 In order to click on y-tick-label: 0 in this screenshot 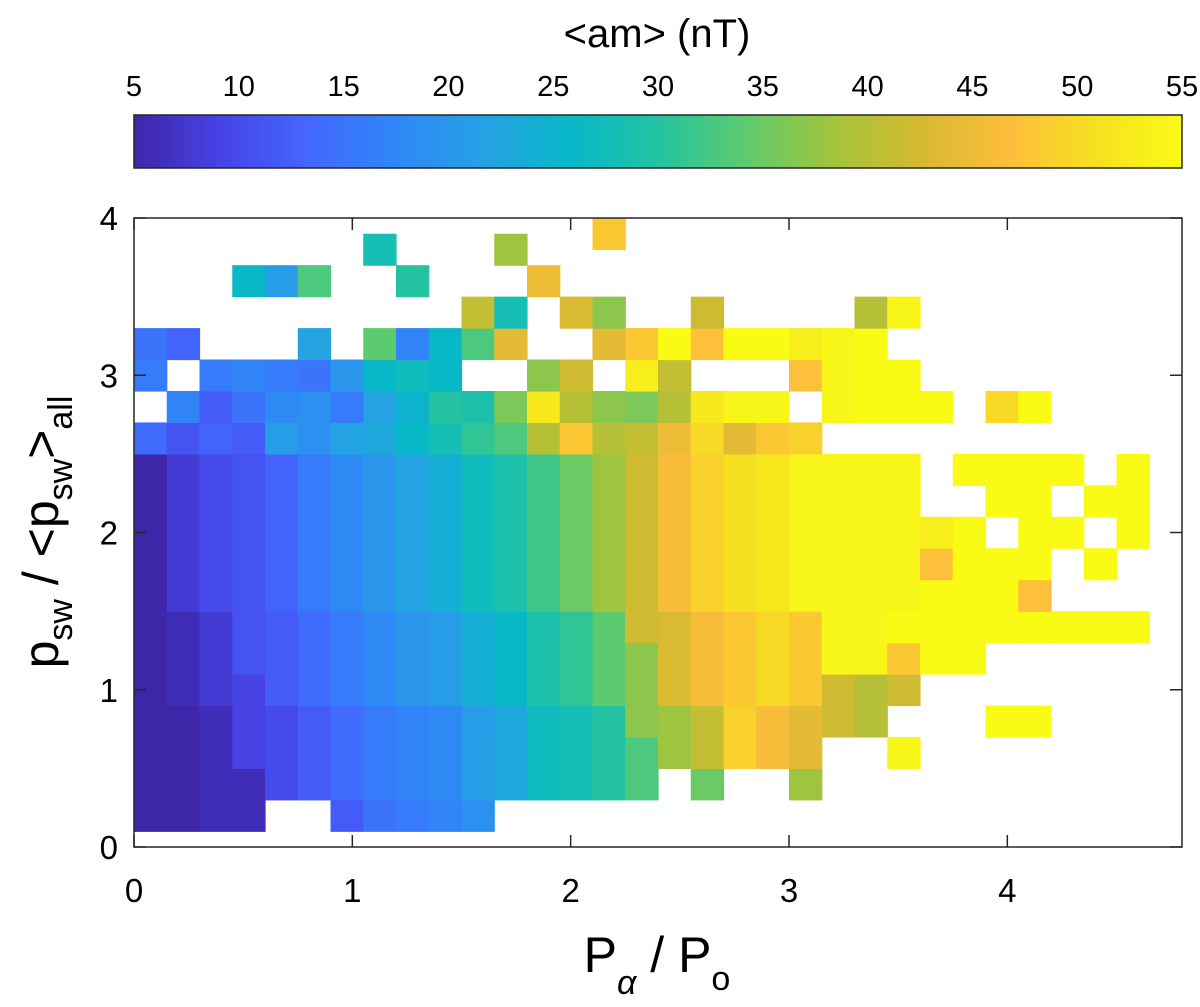, I will do `click(109, 847)`.